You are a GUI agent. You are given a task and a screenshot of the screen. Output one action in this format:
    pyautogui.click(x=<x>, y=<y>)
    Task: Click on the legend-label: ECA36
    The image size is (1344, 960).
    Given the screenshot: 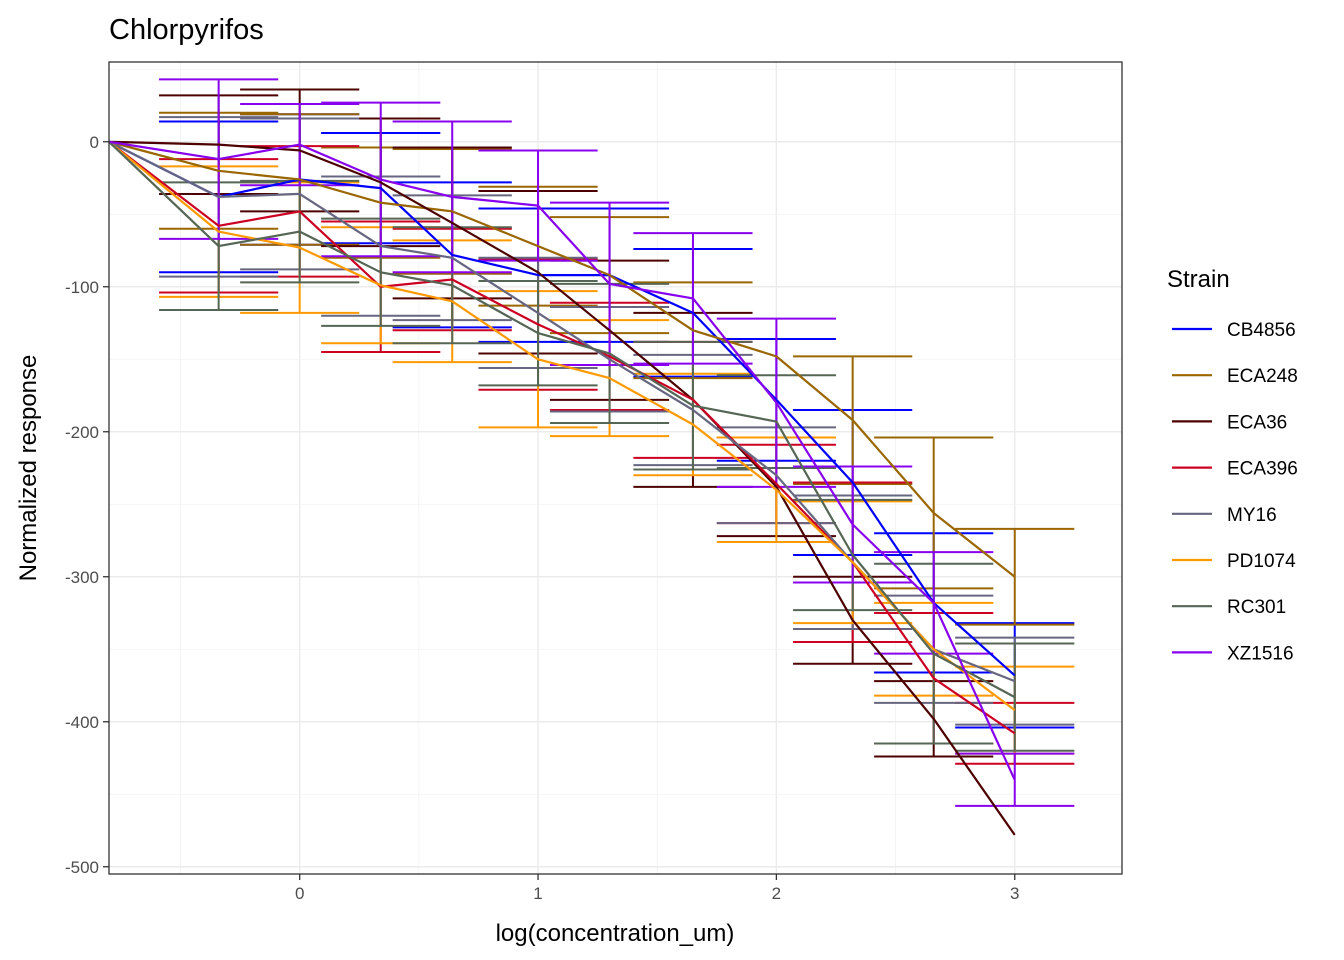 What is the action you would take?
    pyautogui.click(x=1257, y=422)
    